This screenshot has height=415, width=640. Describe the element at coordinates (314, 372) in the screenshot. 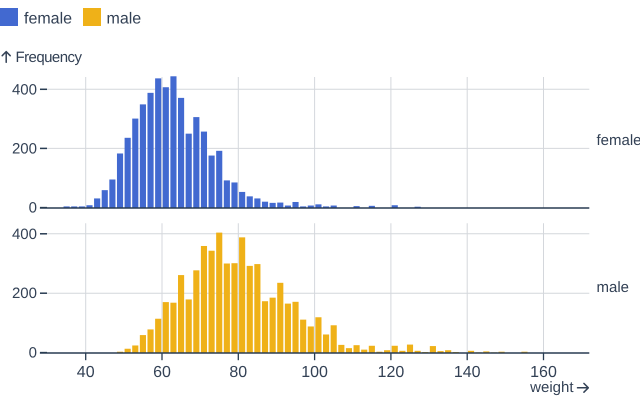

I see `svg-text: 100` at that location.